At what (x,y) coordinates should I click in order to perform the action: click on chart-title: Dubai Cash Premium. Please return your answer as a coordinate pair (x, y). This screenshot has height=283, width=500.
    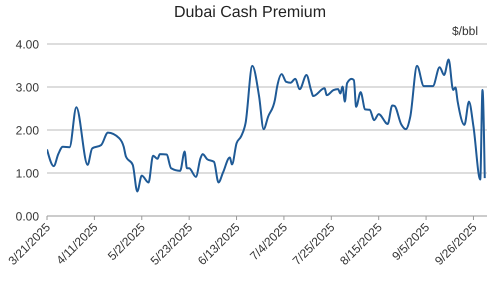
    Looking at the image, I should click on (250, 13).